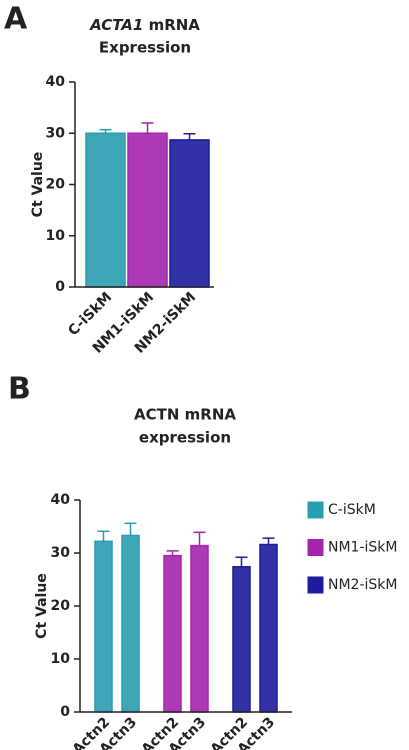  What do you see at coordinates (185, 438) in the screenshot?
I see `chart-title: expression` at bounding box center [185, 438].